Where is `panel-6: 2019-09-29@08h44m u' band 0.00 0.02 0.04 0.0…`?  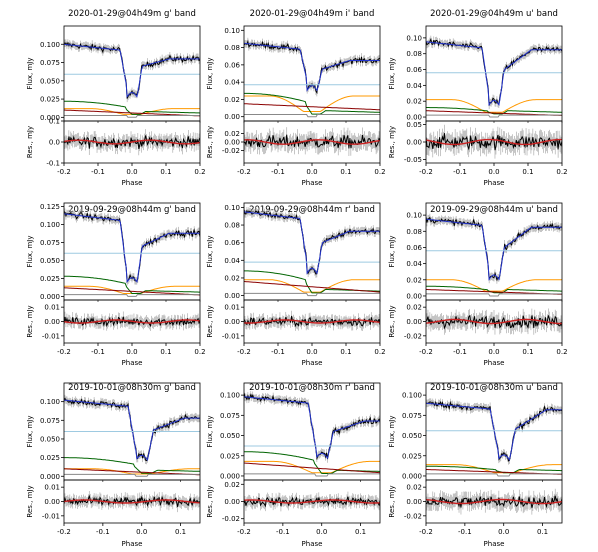 panel-6: 2019-09-29@08h44m u' band 0.00 0.02 0.04 0.0… is located at coordinates (478, 284).